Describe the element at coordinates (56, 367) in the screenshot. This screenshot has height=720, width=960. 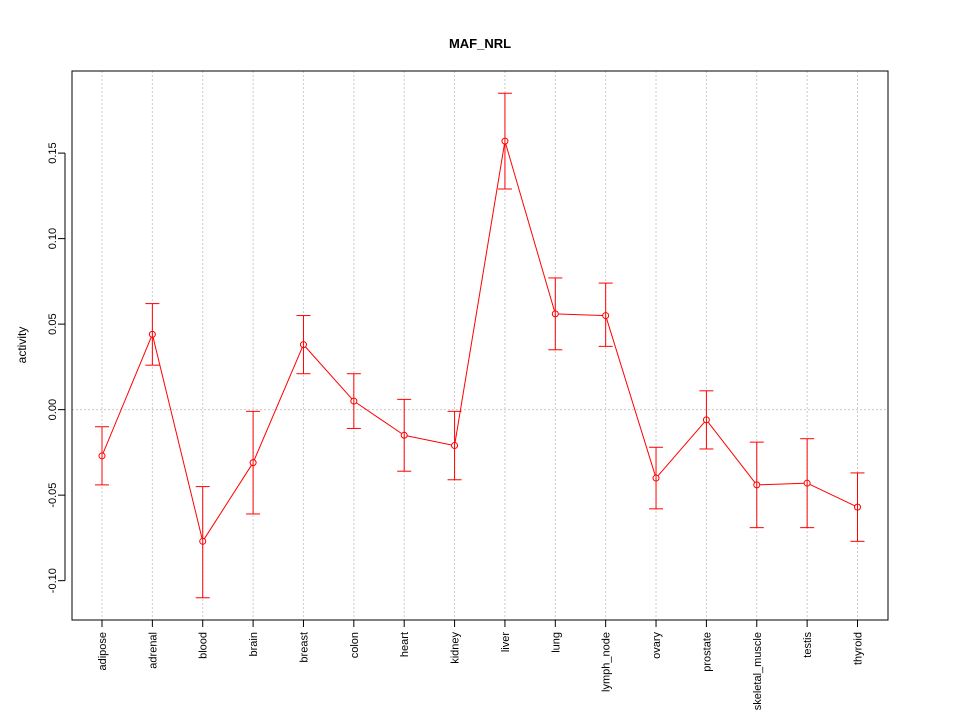
I see `y-axis: -0.10 -0.05 0.00 0.05 0.10 0.15` at that location.